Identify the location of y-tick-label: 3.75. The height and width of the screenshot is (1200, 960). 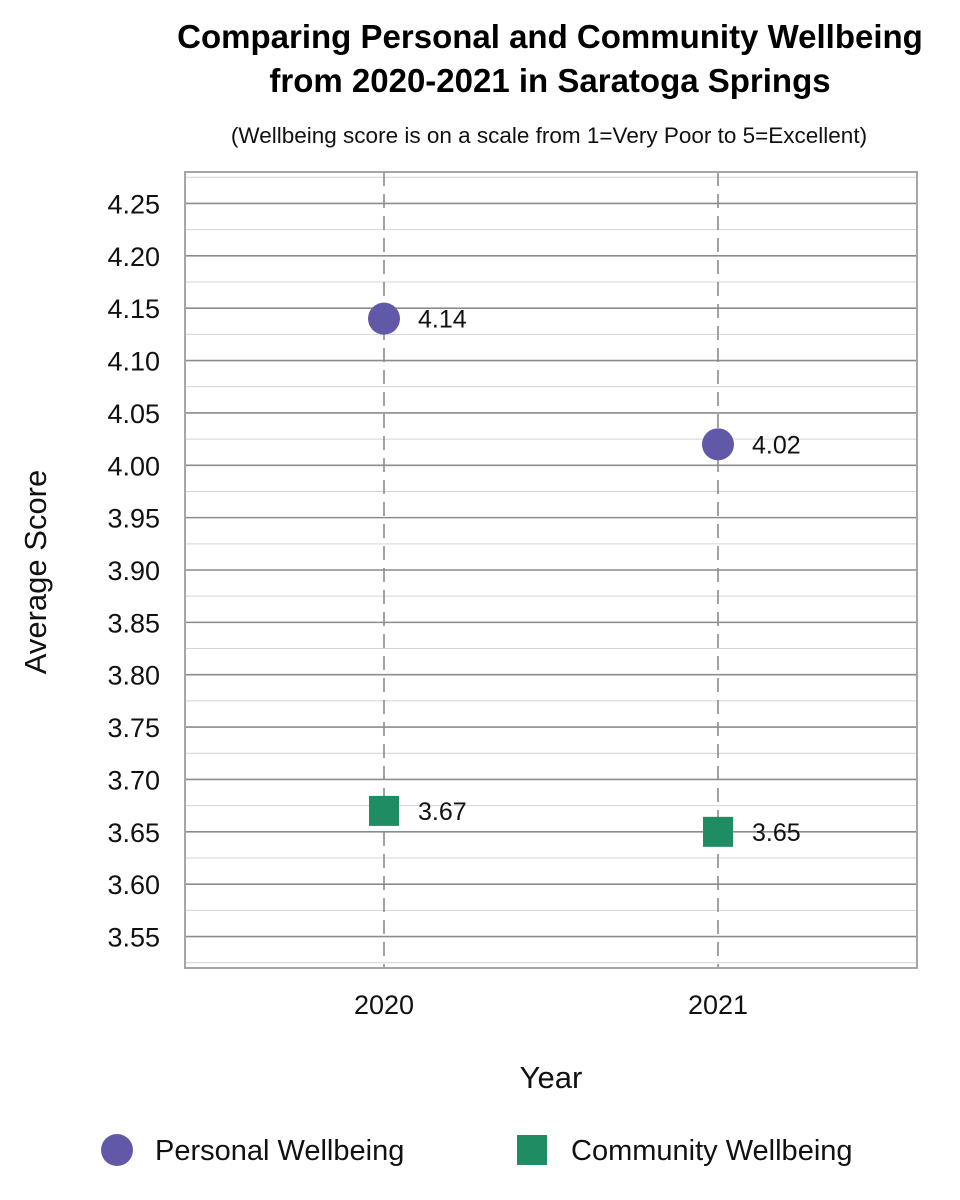
(133, 728).